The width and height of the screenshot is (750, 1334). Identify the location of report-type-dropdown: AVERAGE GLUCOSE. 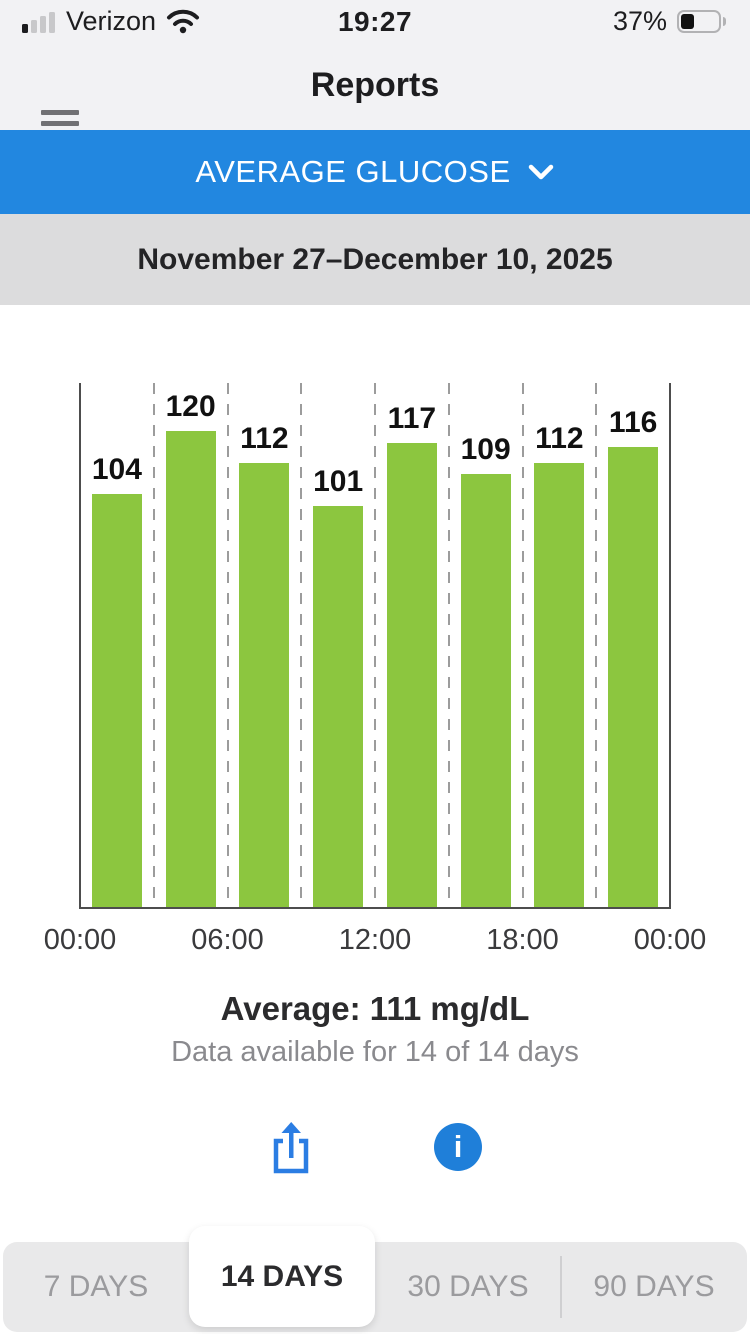
(375, 172).